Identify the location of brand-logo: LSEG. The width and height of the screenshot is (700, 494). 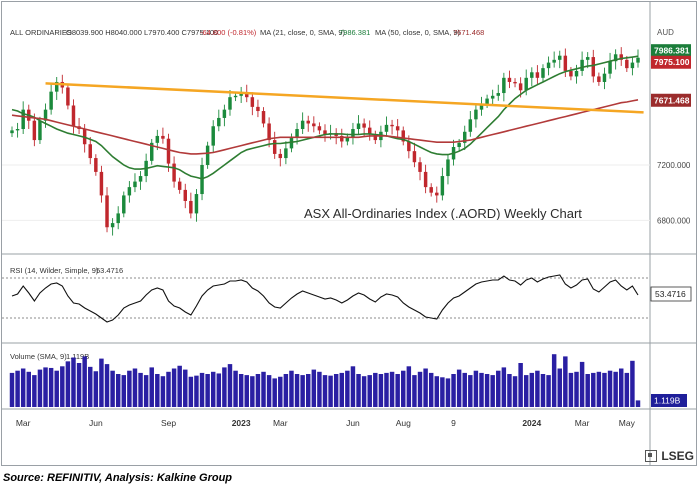
(669, 456).